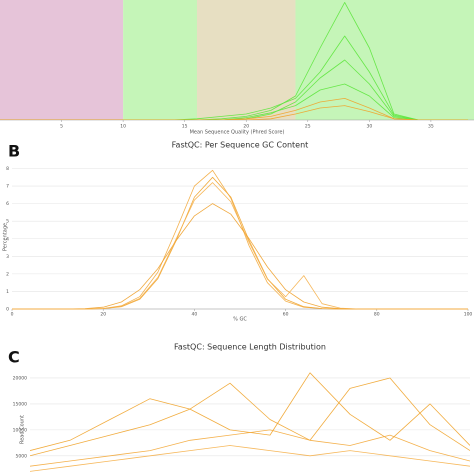 This screenshot has width=474, height=474. Describe the element at coordinates (123, 127) in the screenshot. I see `x-tick-label: 10` at that location.